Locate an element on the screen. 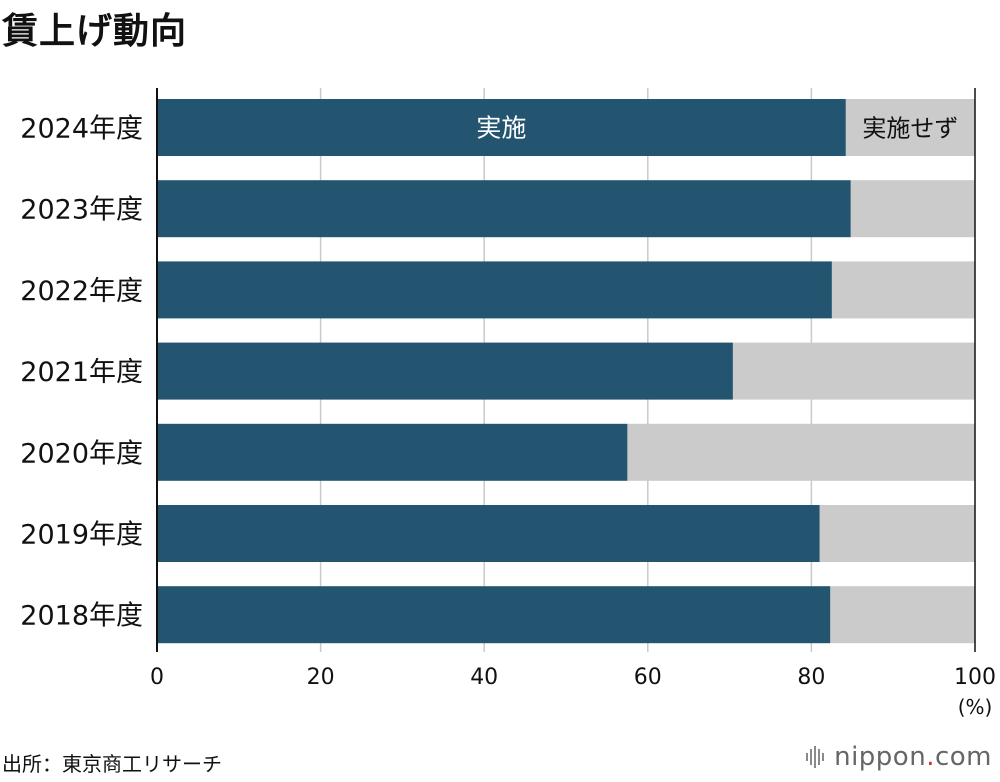 The width and height of the screenshot is (1000, 782). x-tick-label: 100 is located at coordinates (975, 677).